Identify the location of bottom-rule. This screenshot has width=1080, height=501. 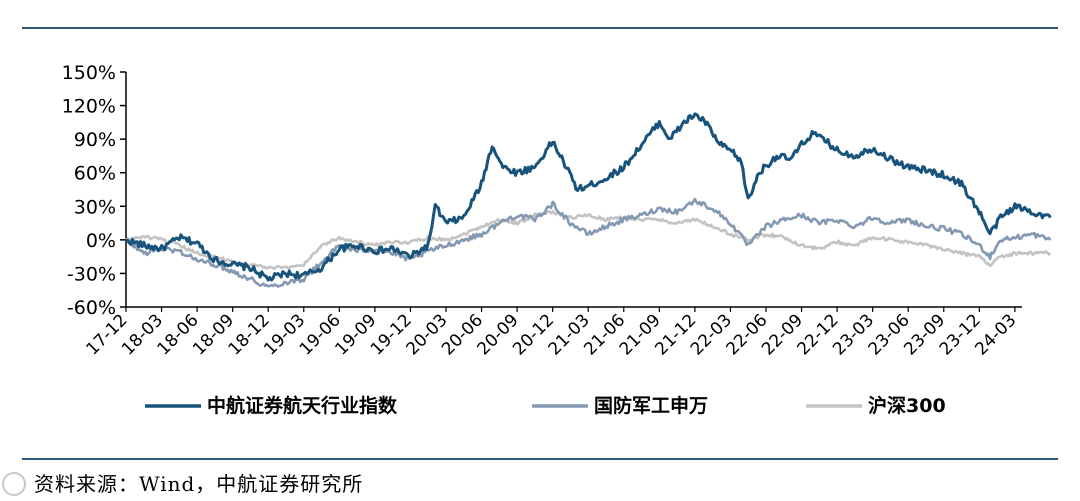
(540, 459).